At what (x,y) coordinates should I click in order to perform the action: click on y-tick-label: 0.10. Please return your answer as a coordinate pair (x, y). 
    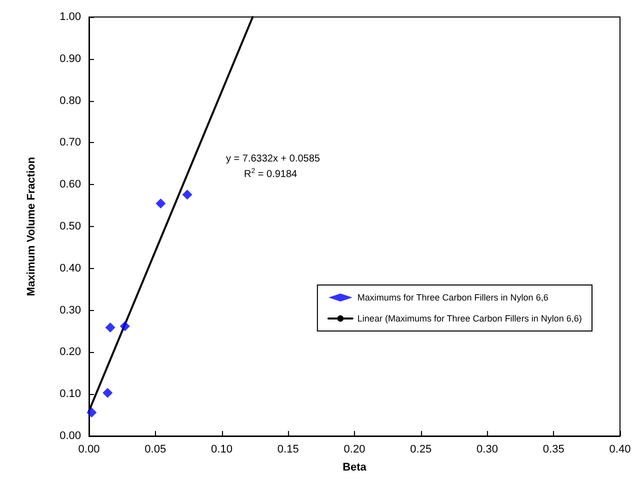
    Looking at the image, I should click on (70, 394).